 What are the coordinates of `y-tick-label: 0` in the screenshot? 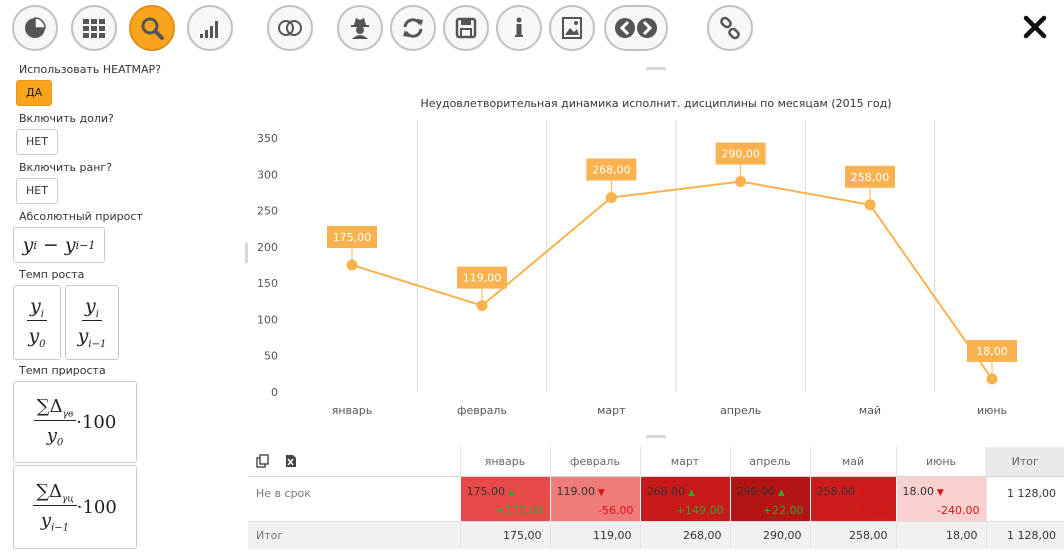 It's located at (274, 392).